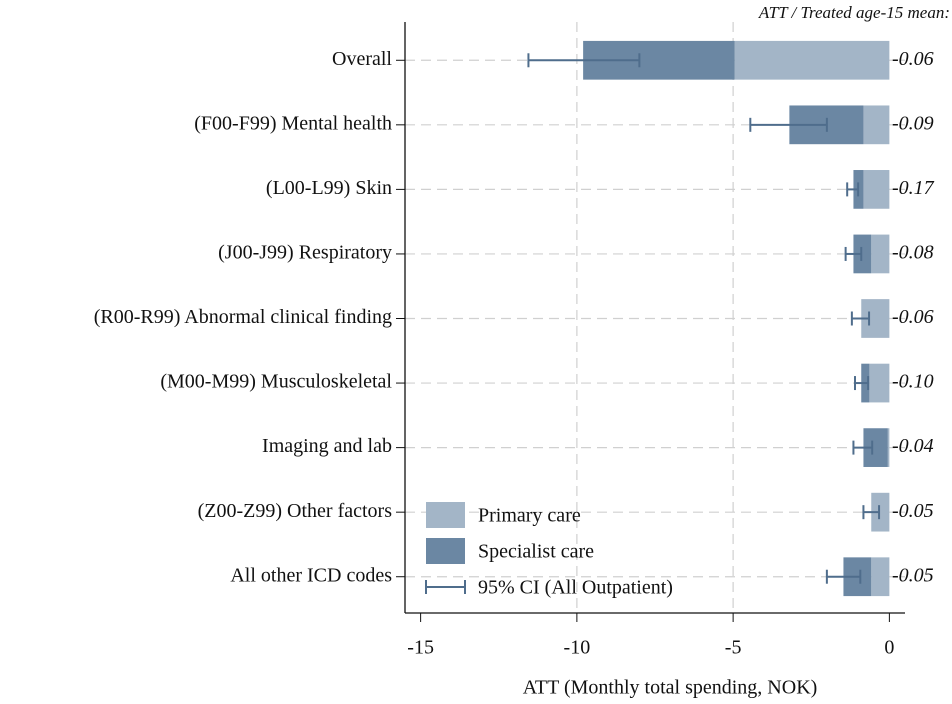  Describe the element at coordinates (536, 552) in the screenshot. I see `legend-label: Specialist care` at that location.